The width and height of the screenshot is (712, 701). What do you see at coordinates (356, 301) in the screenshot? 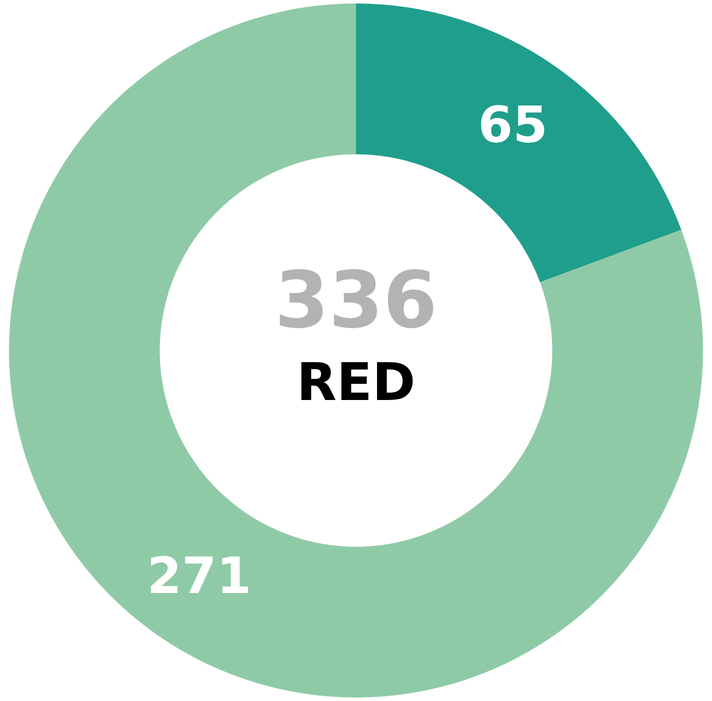
I see `text: 336` at bounding box center [356, 301].